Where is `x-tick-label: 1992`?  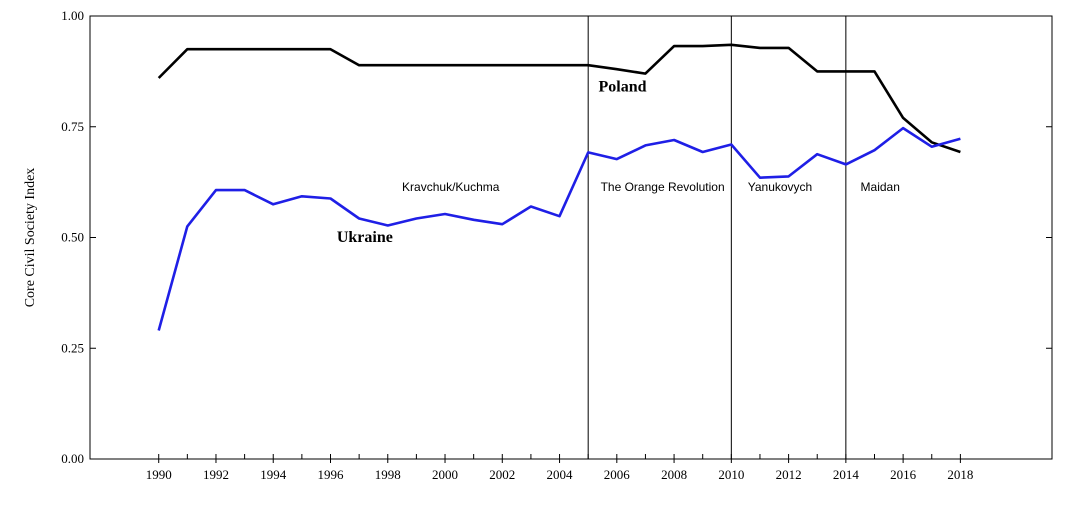 x-tick-label: 1992 is located at coordinates (216, 474).